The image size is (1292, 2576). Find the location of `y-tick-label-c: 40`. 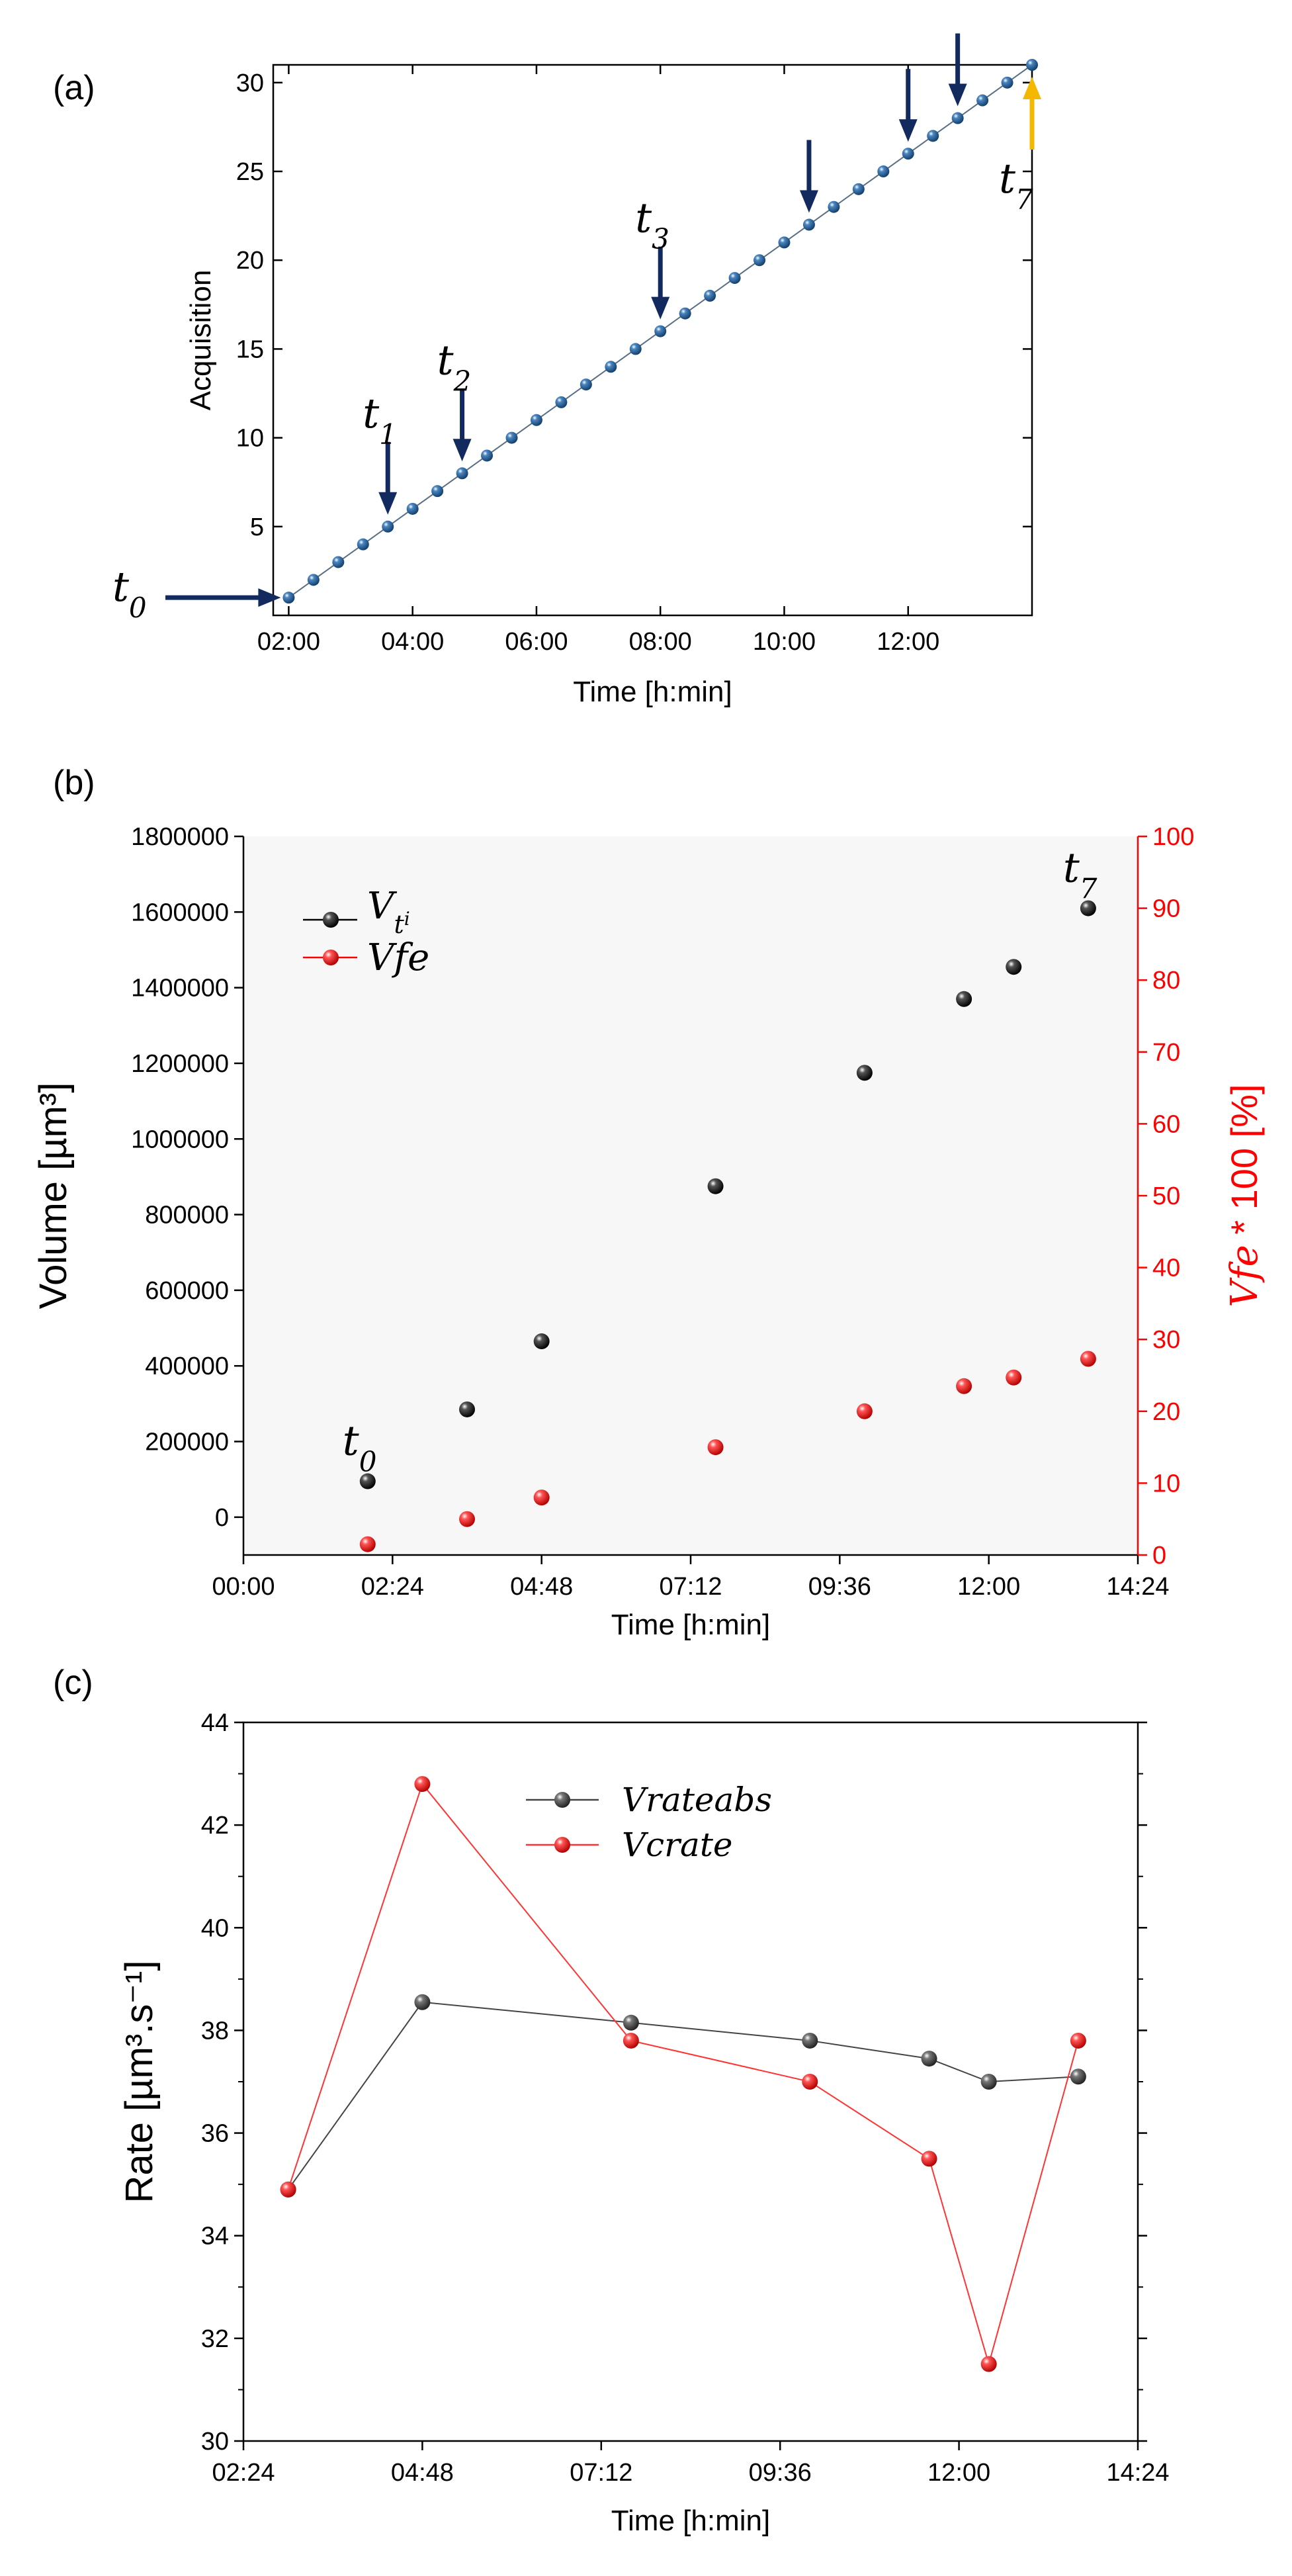

y-tick-label-c: 40 is located at coordinates (215, 1928).